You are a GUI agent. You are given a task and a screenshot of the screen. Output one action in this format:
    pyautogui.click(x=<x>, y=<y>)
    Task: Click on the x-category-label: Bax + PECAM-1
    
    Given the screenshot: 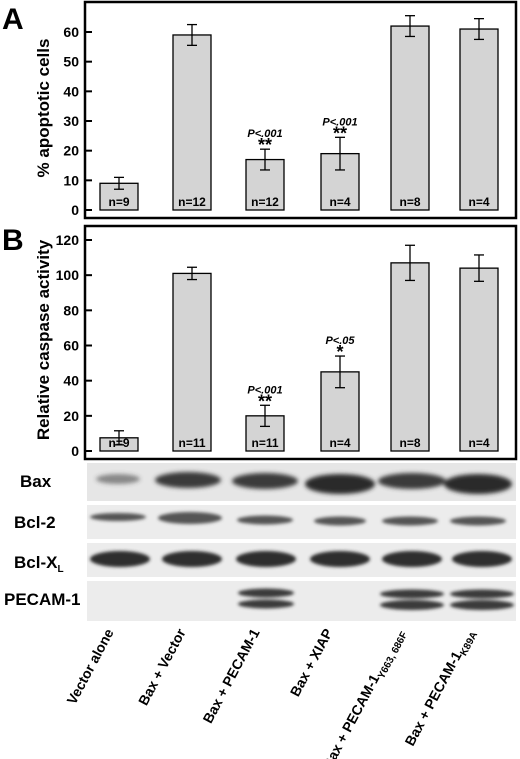 What is the action you would take?
    pyautogui.click(x=230, y=676)
    